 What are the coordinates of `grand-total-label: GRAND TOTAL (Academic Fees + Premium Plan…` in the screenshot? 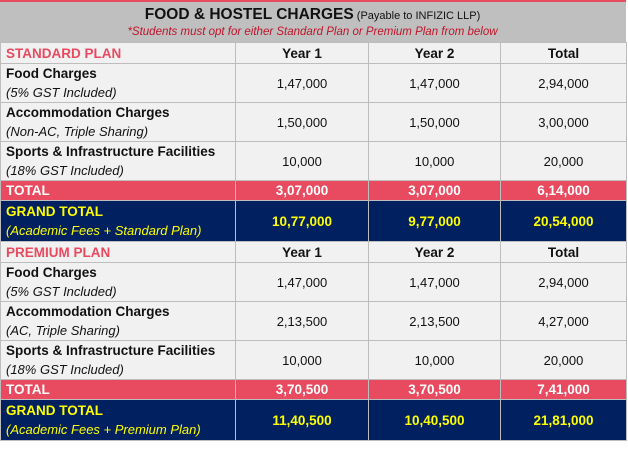 It's located at (118, 420).